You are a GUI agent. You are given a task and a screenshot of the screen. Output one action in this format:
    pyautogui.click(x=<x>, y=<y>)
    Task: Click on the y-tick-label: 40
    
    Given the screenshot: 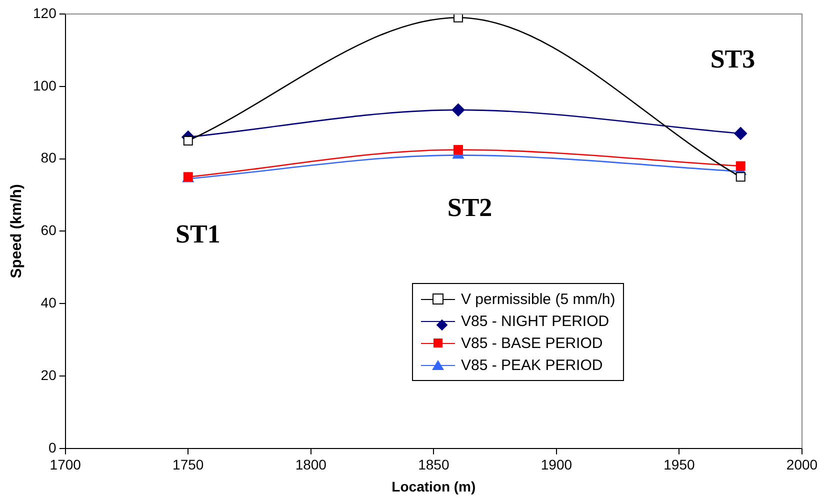 What is the action you would take?
    pyautogui.click(x=48, y=302)
    